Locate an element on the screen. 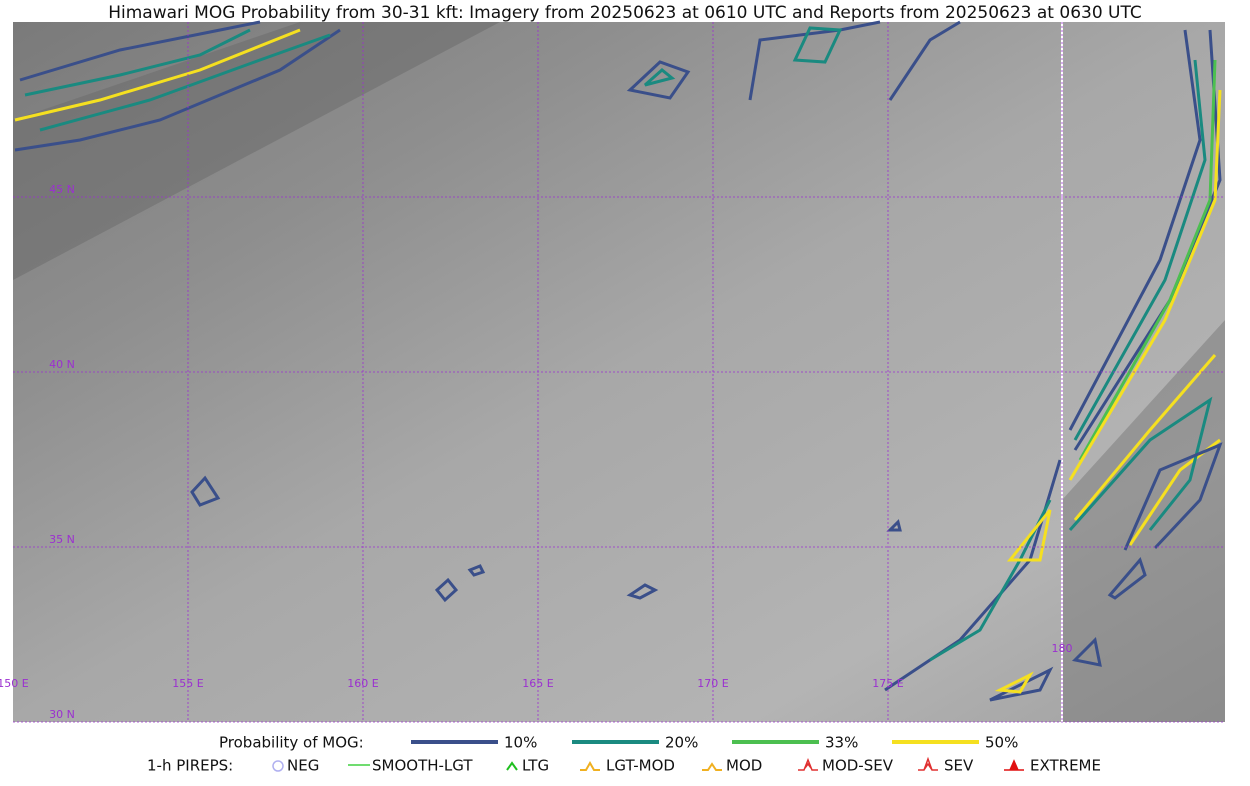 Image resolution: width=1250 pixels, height=786 pixels. icon-mod is located at coordinates (712, 766).